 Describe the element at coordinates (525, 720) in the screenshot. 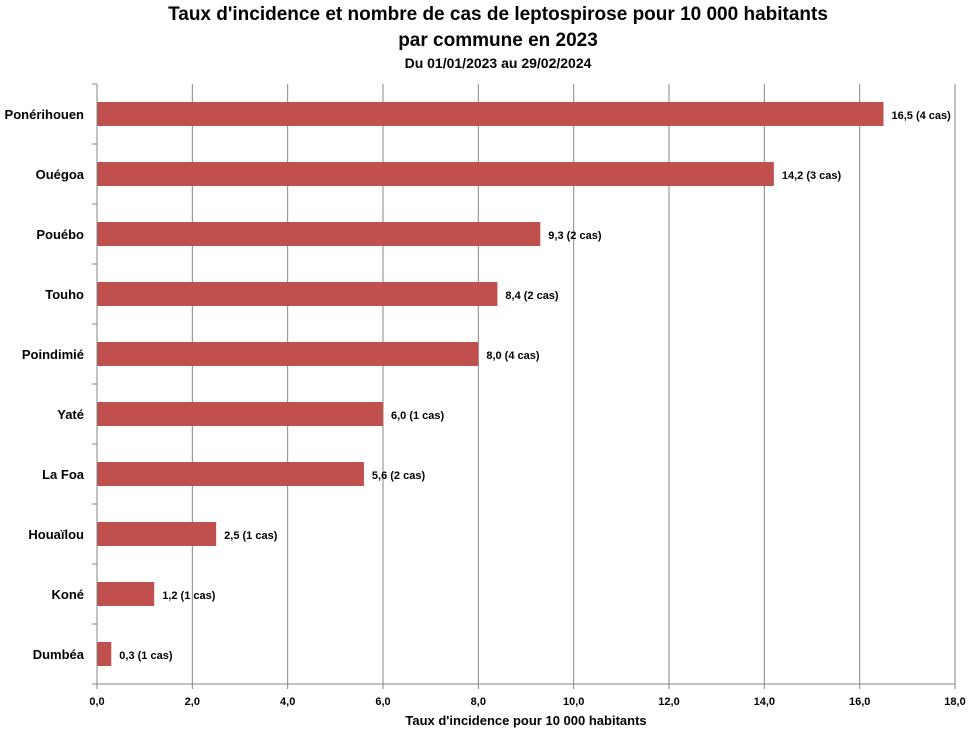

I see `x-axis-title: Taux d'incidence pour 10 000 habitants` at that location.